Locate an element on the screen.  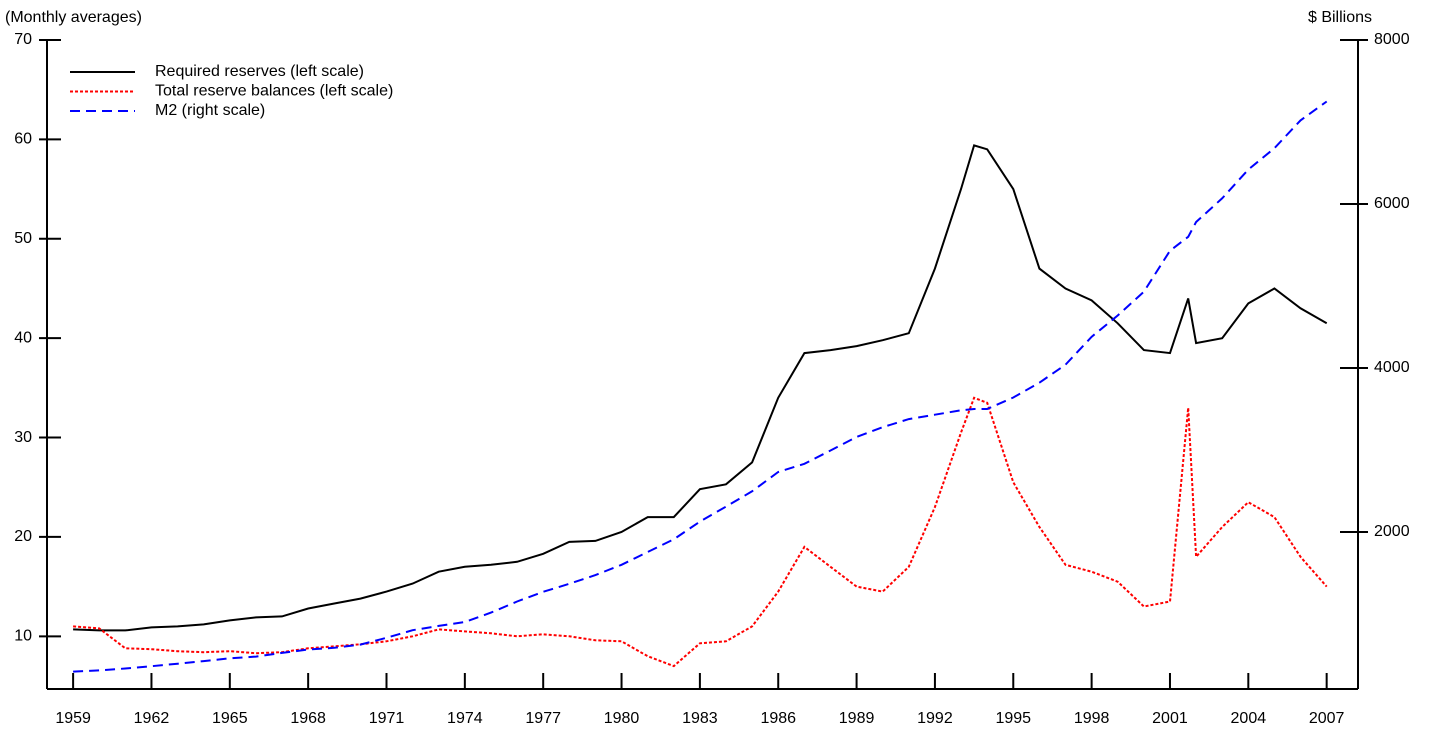
x-tick-label: 1983 is located at coordinates (700, 718).